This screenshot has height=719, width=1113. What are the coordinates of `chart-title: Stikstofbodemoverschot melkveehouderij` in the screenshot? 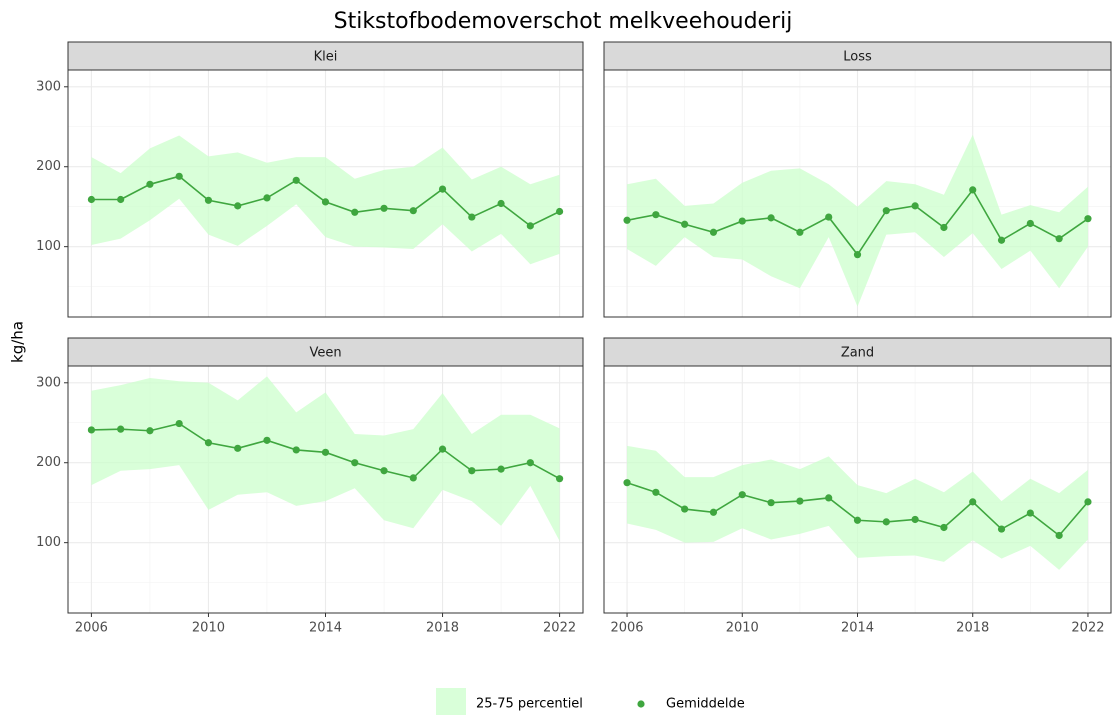 It's located at (563, 21).